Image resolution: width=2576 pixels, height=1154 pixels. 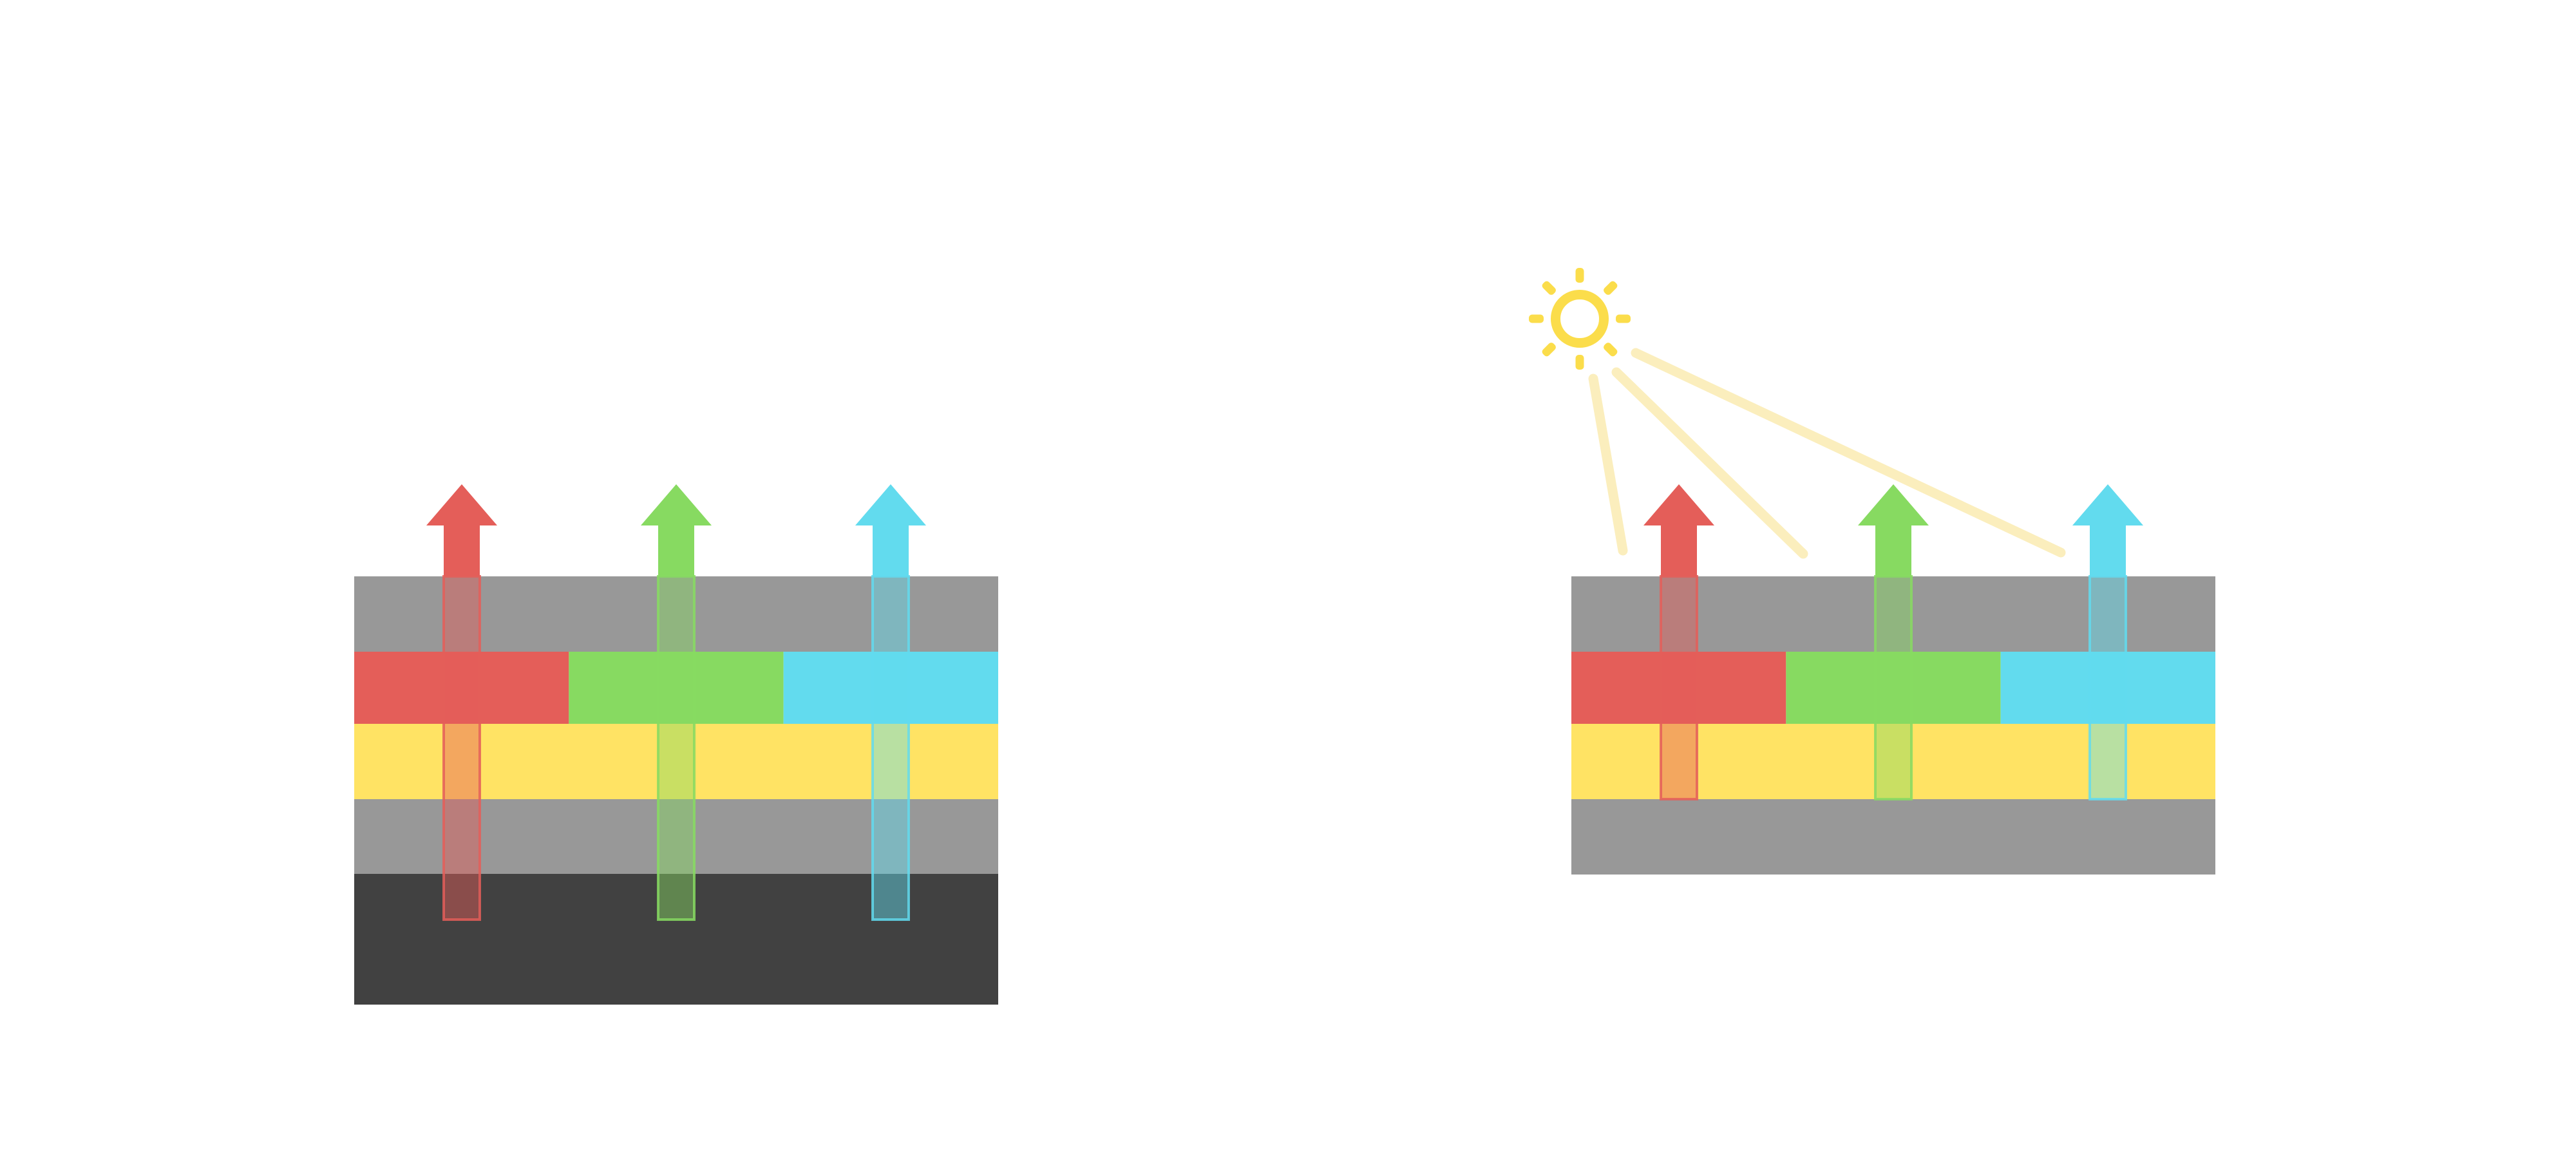 I want to click on sun-icon, so click(x=1797, y=413).